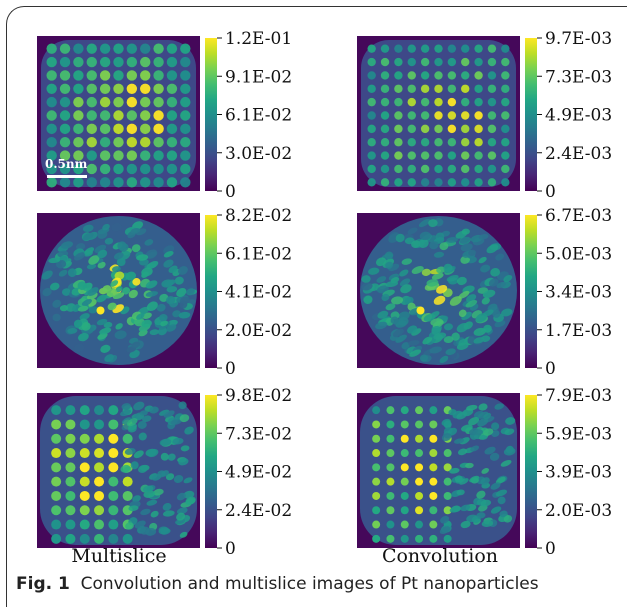 The height and width of the screenshot is (607, 627). I want to click on colorbar-tick-label: 9.7E-03, so click(578, 39).